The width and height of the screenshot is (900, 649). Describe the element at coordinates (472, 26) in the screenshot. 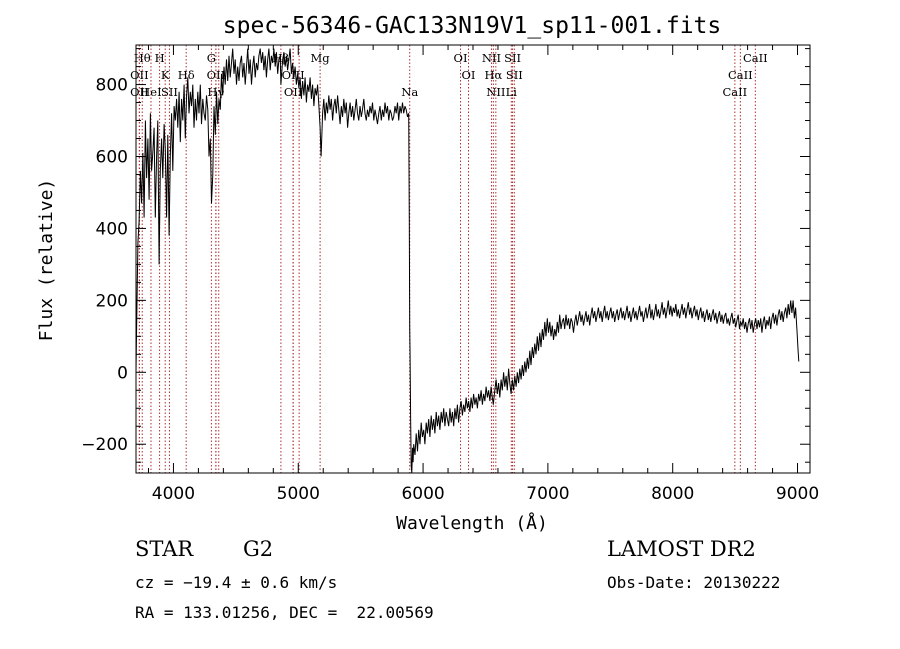

I see `chart-title: spec-56346-GAC133N19V1_sp11-001.fits` at that location.